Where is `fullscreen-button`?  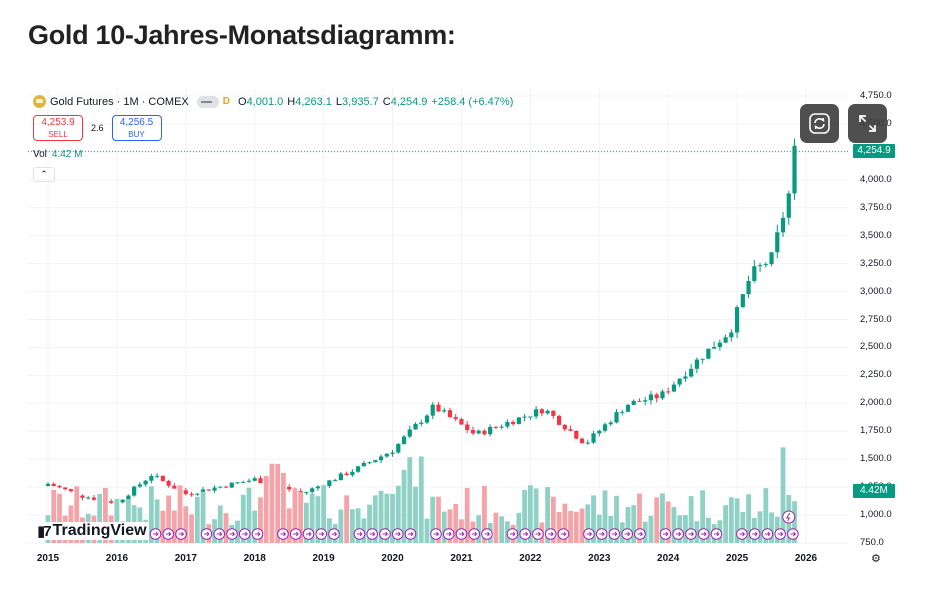 fullscreen-button is located at coordinates (867, 123).